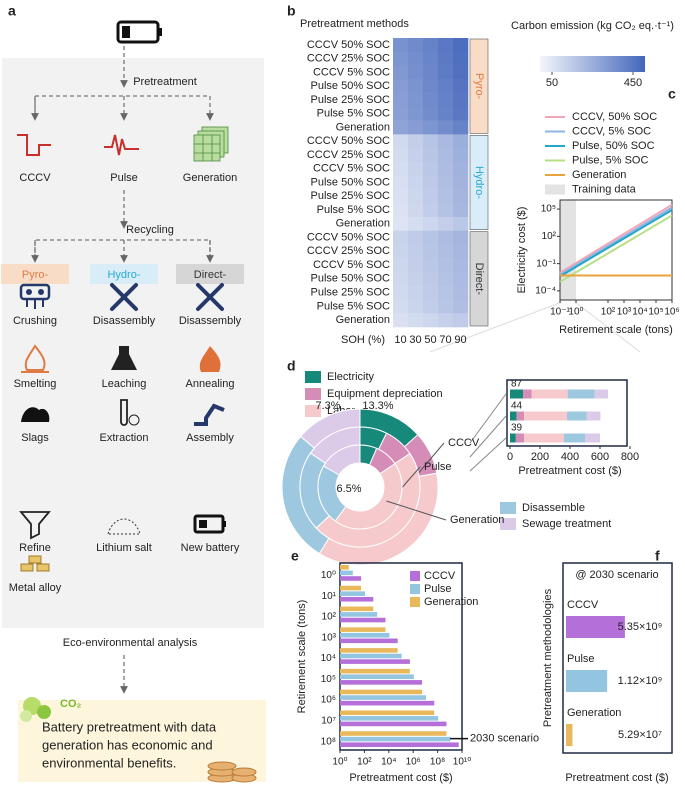 The height and width of the screenshot is (791, 685). What do you see at coordinates (353, 306) in the screenshot?
I see `row-label: Pulse 5% SOC` at bounding box center [353, 306].